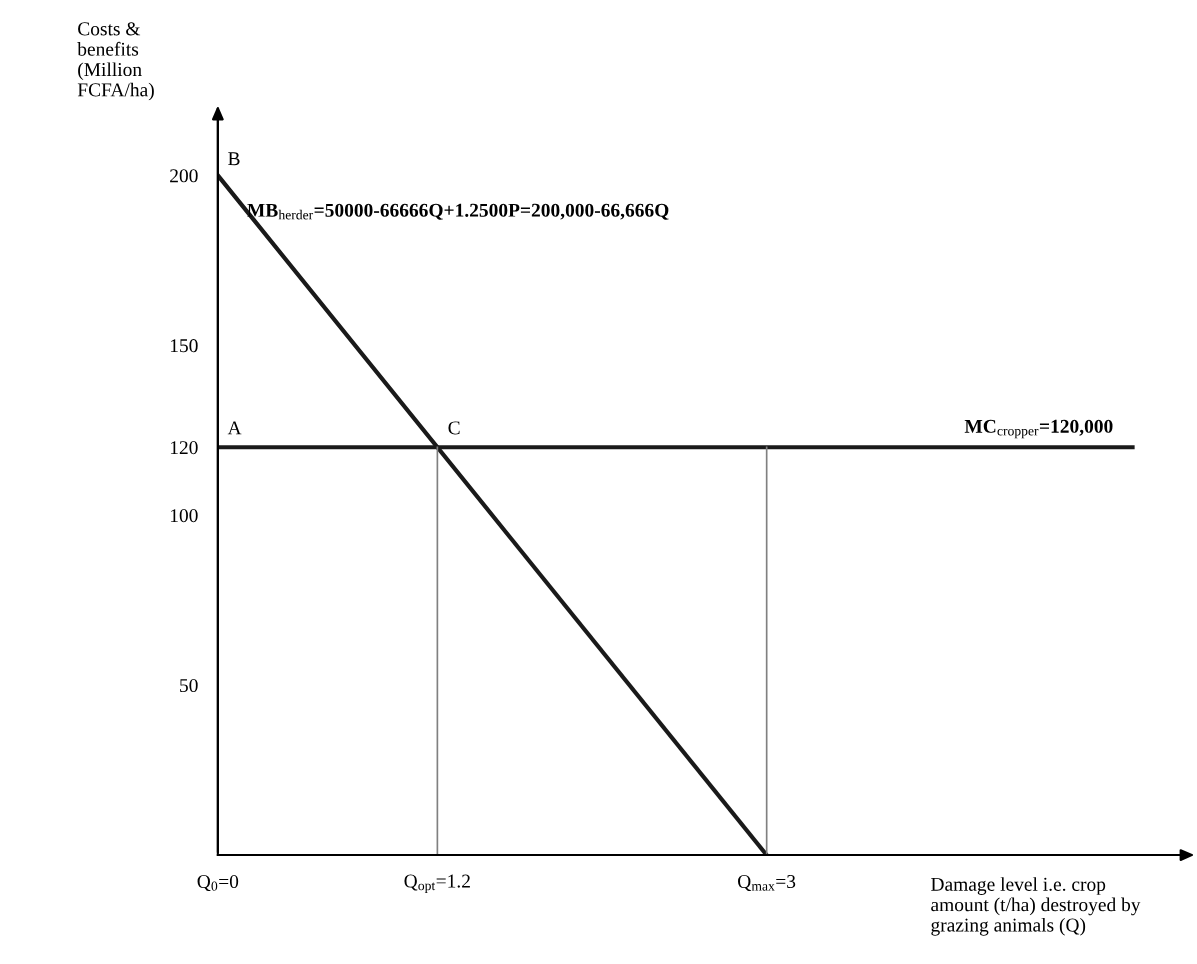  I want to click on y-tick-label: 200, so click(184, 176).